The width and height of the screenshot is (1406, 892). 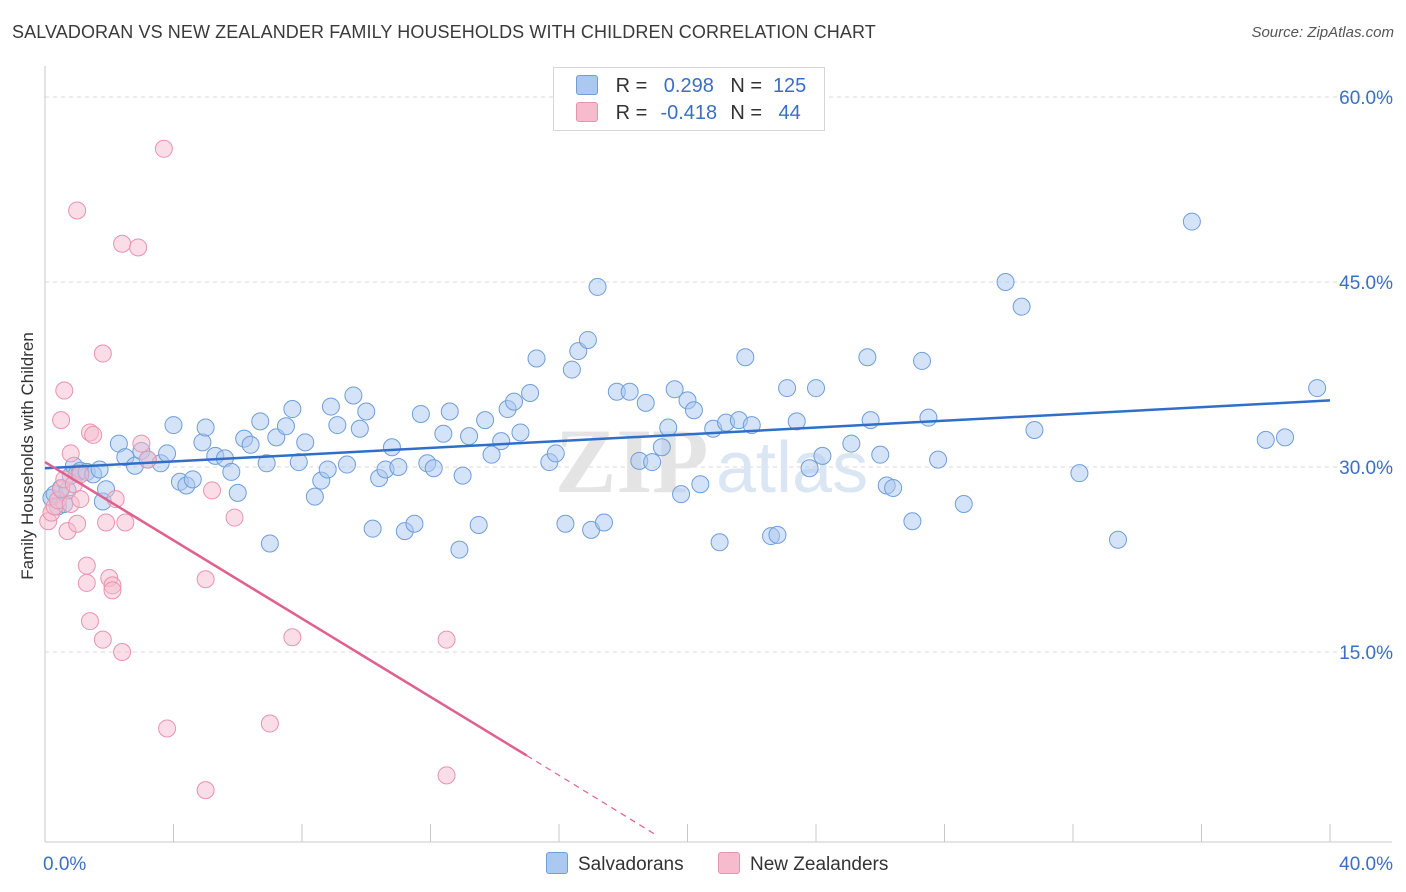 I want to click on y-axis-label: Family Households with Children, so click(x=27, y=456).